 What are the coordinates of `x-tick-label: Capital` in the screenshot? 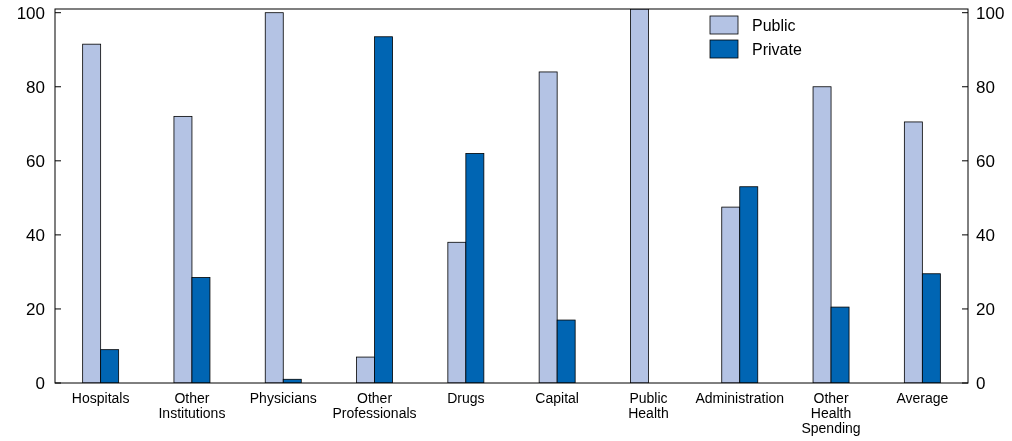 It's located at (557, 398).